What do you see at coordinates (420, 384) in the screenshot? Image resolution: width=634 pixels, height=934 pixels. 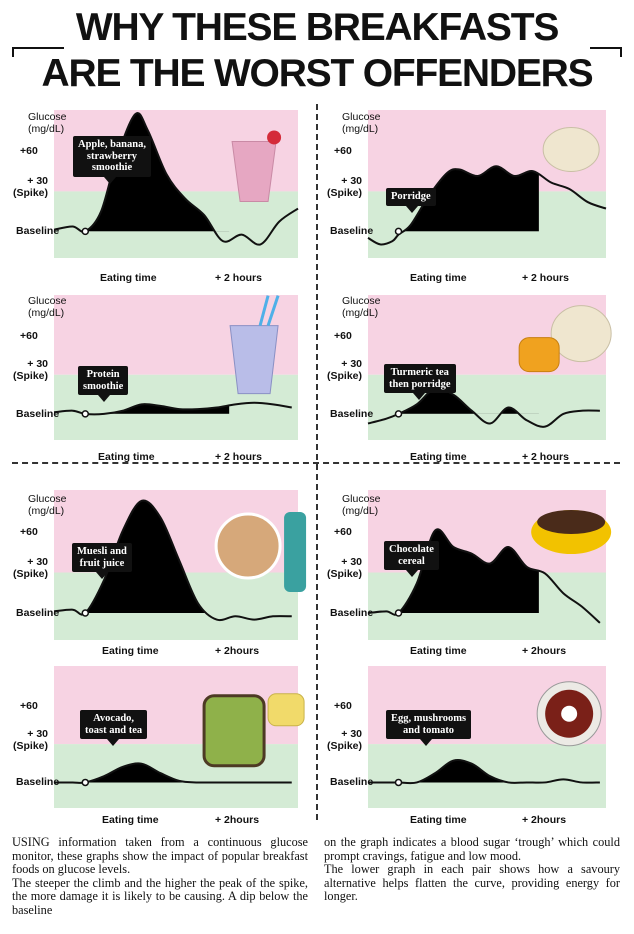 I see `callout-line: then porridge` at bounding box center [420, 384].